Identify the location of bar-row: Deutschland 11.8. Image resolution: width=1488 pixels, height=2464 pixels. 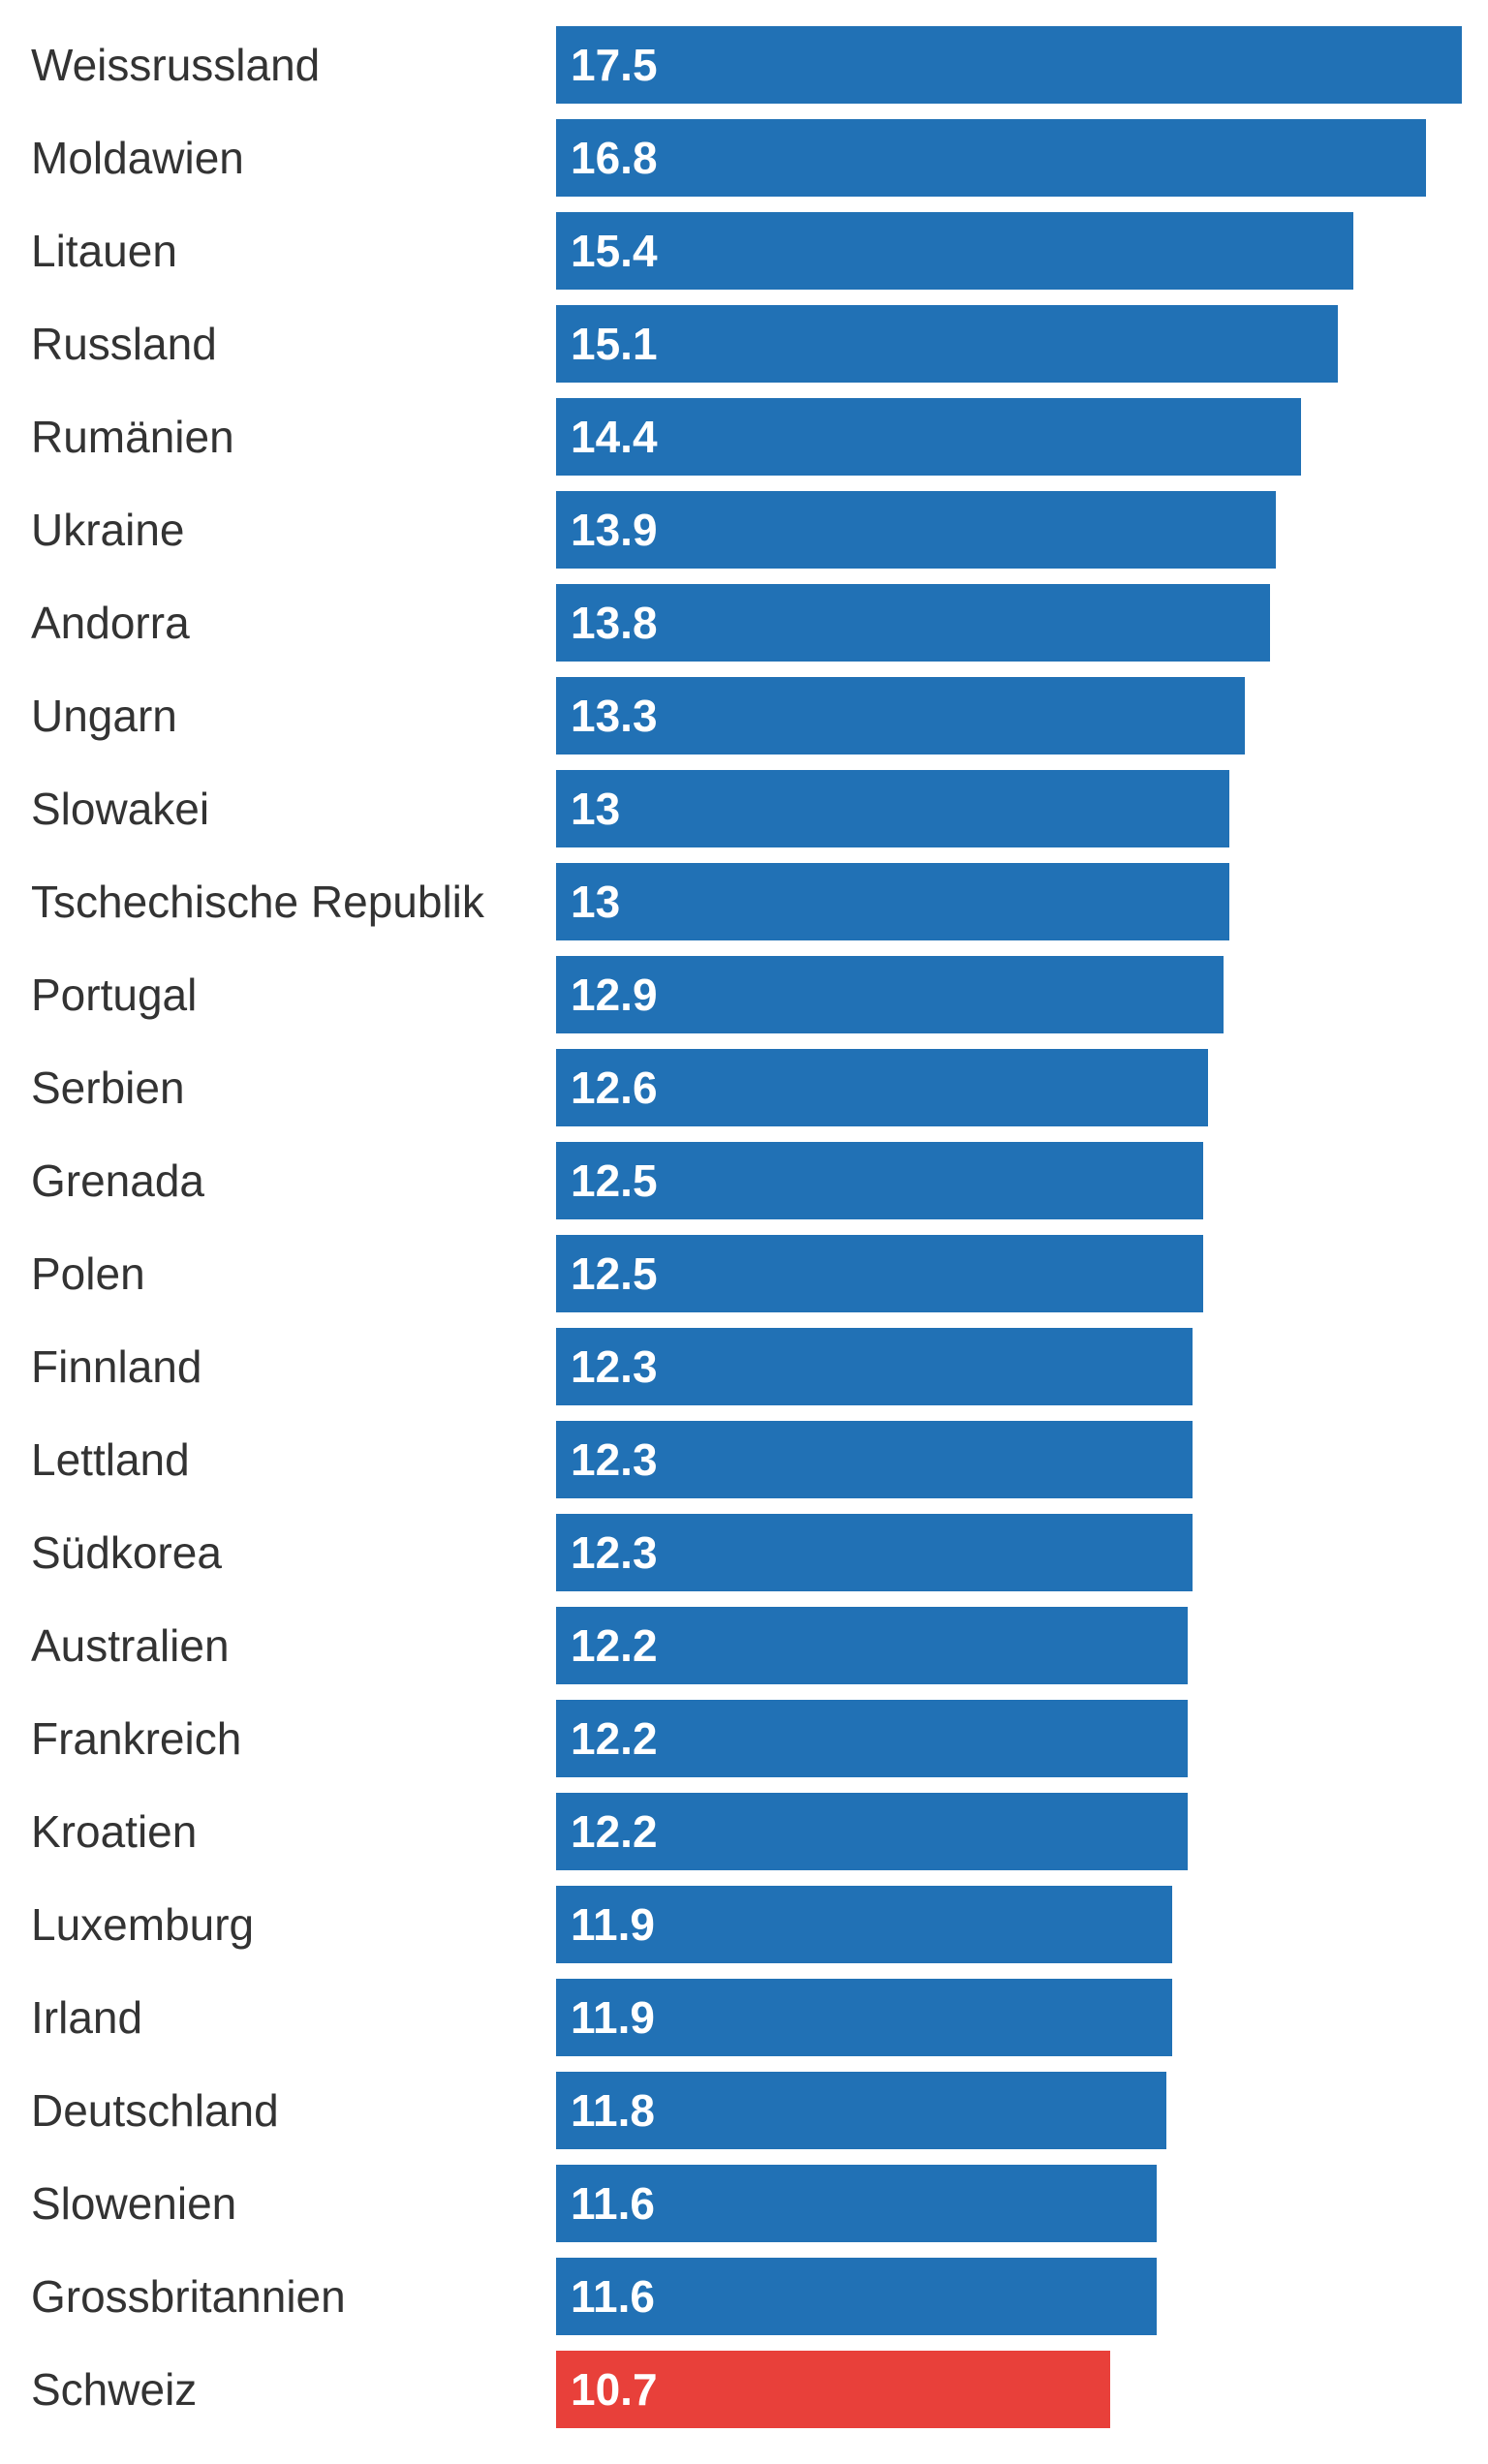
(744, 2119).